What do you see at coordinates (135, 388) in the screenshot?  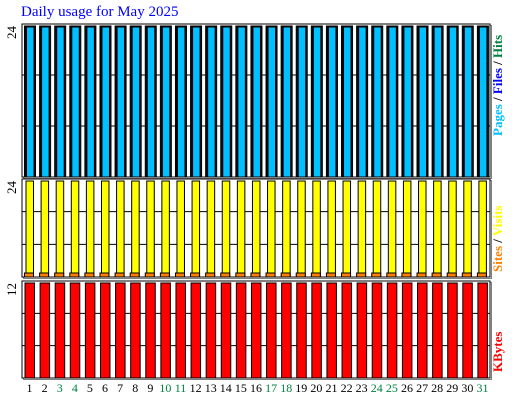 I see `x-tick-label: 8` at bounding box center [135, 388].